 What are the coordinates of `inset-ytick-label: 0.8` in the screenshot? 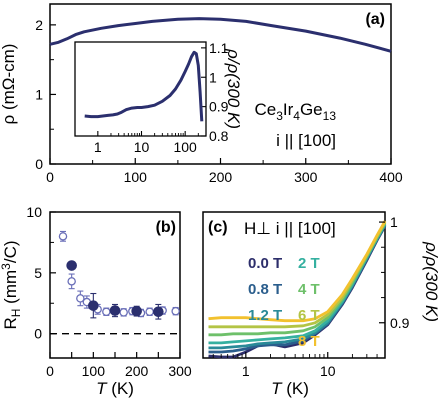 It's located at (219, 136).